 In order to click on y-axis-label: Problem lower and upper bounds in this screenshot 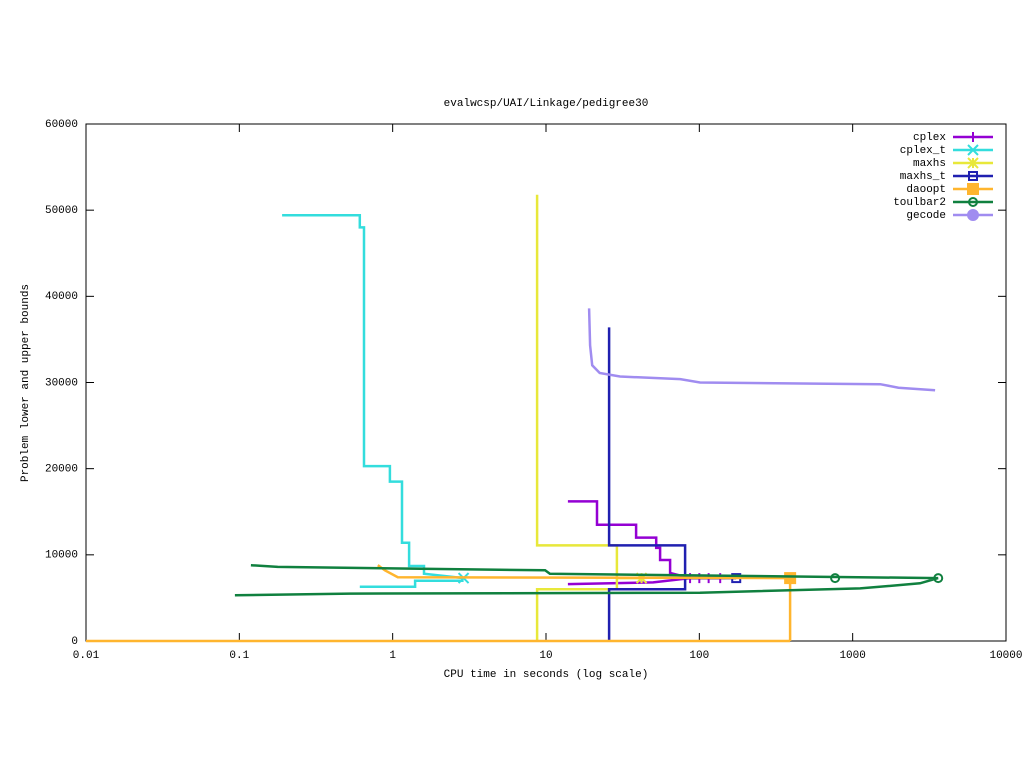, I will do `click(26, 383)`.